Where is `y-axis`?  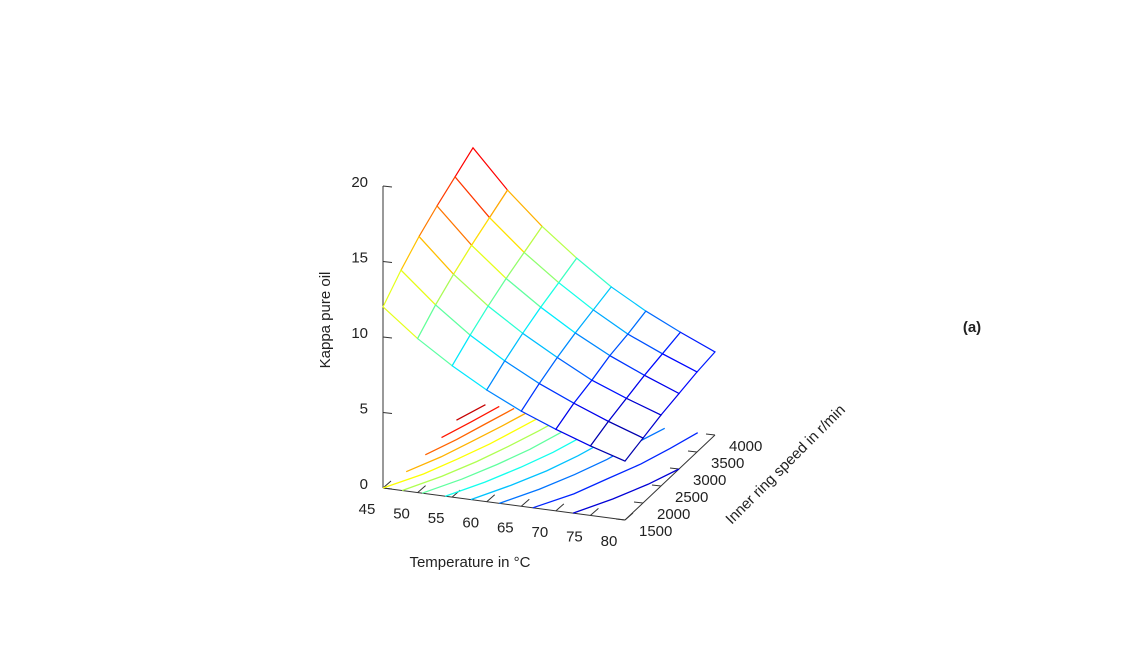 y-axis is located at coordinates (670, 477).